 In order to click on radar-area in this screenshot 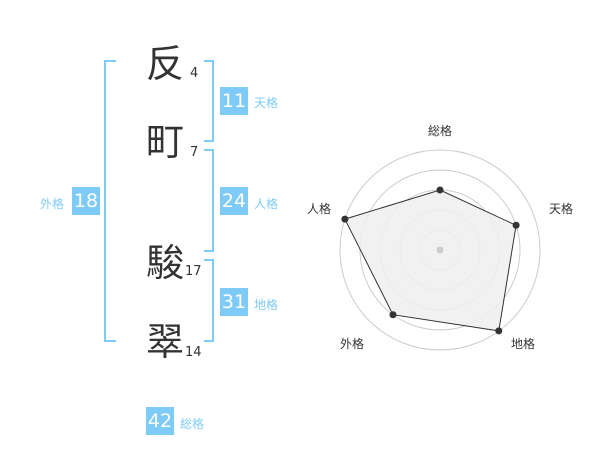, I will do `click(430, 260)`.